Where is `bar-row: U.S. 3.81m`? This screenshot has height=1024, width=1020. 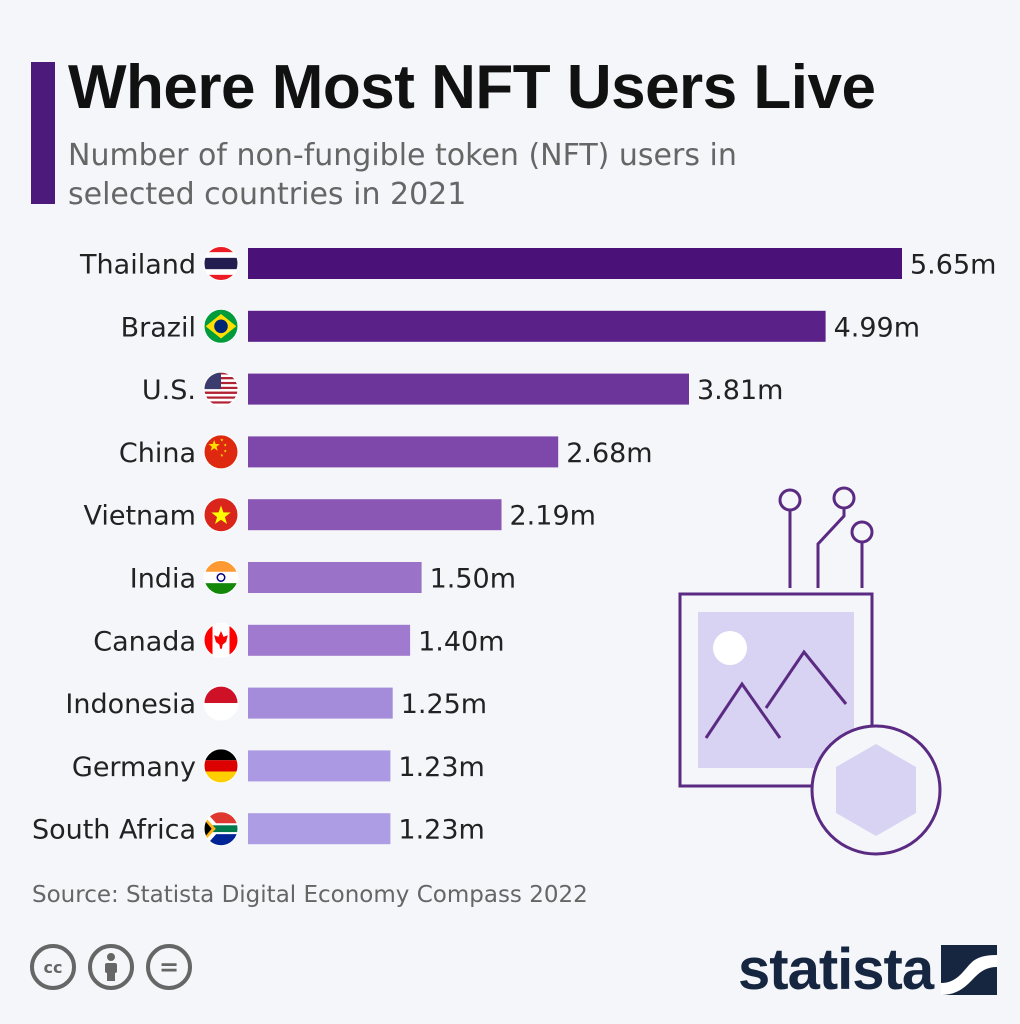 bar-row: U.S. 3.81m is located at coordinates (462, 389).